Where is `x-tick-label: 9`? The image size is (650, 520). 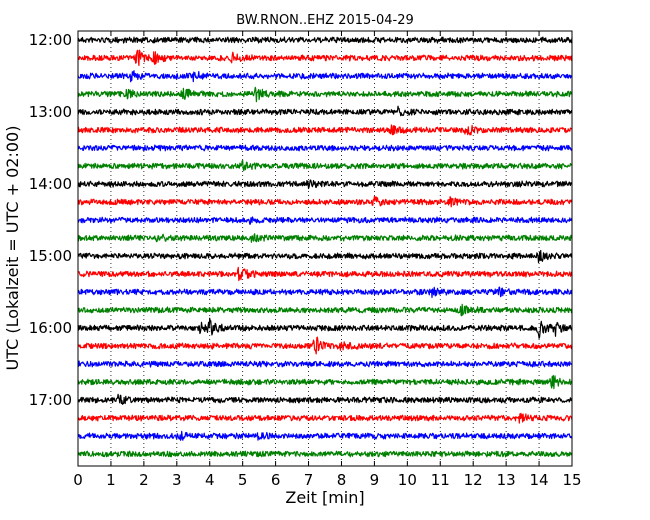
x-tick-label: 9 is located at coordinates (375, 480).